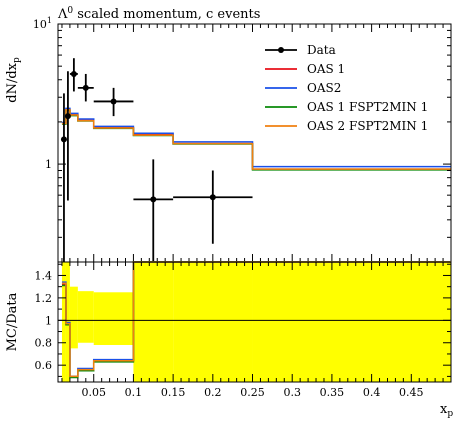 The width and height of the screenshot is (467, 421). Describe the element at coordinates (93, 392) in the screenshot. I see `x-tick-label-0: 0.05` at that location.